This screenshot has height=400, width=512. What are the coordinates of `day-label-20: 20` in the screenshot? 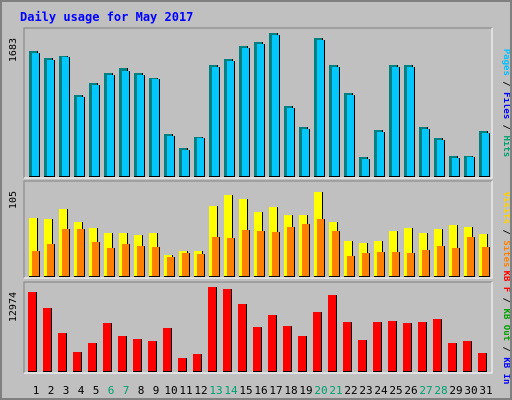 It's located at (320, 390).